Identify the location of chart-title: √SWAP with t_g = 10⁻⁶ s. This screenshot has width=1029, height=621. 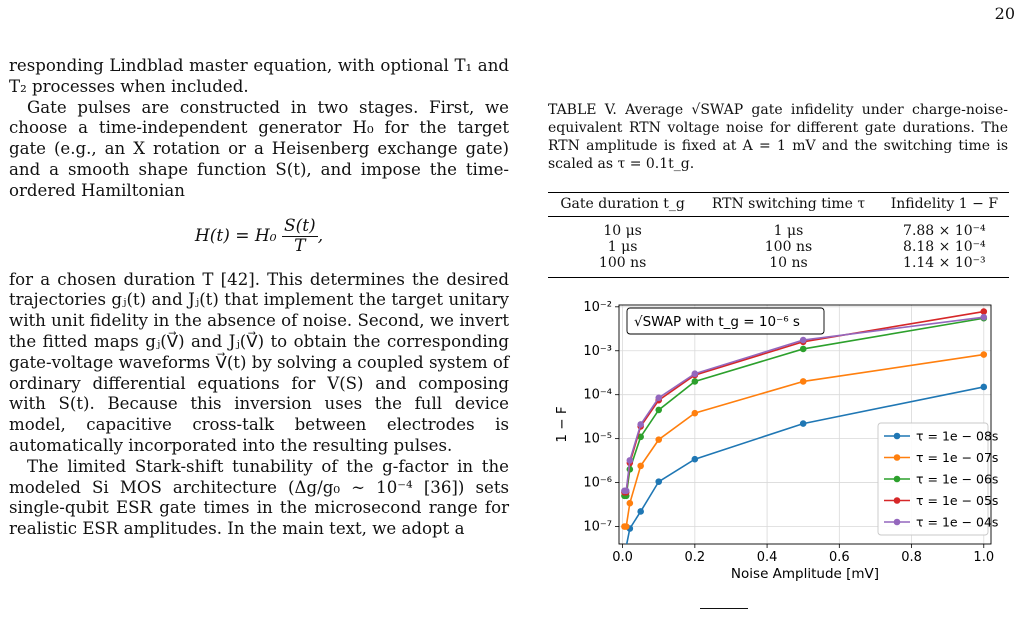
(717, 322).